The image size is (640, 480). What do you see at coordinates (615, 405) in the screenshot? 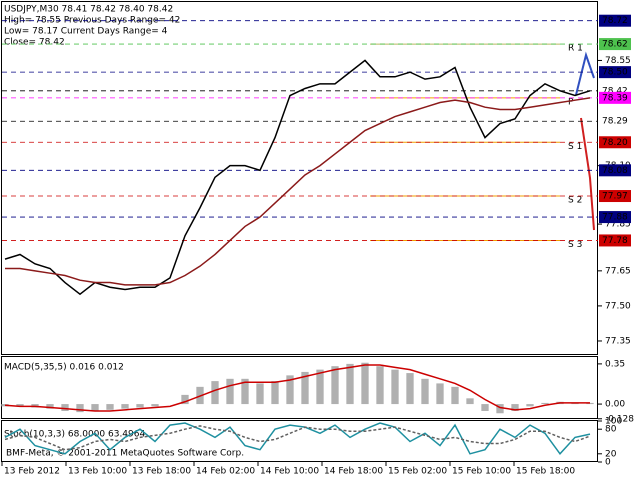
I see `y-tick-label: 0.00` at bounding box center [615, 405].